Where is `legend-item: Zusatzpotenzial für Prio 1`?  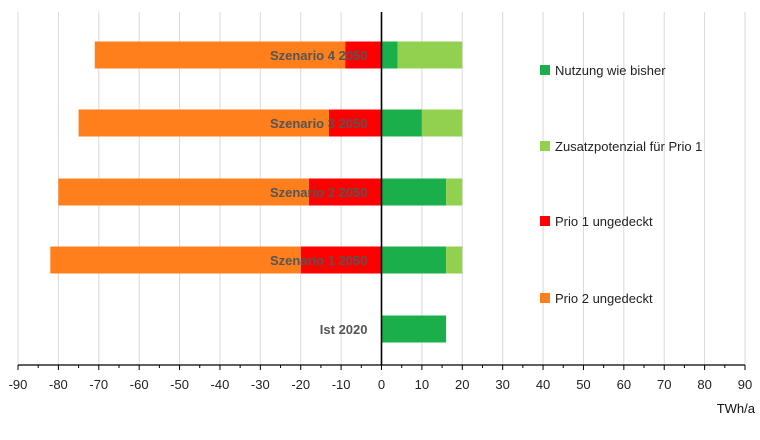
legend-item: Zusatzpotenzial für Prio 1 is located at coordinates (621, 146).